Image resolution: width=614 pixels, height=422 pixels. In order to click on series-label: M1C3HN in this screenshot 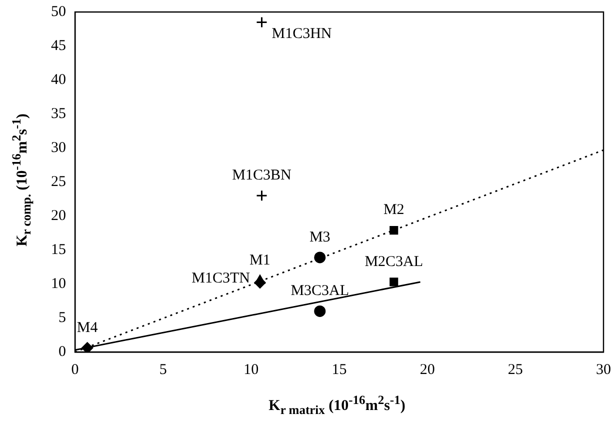, I will do `click(302, 34)`.